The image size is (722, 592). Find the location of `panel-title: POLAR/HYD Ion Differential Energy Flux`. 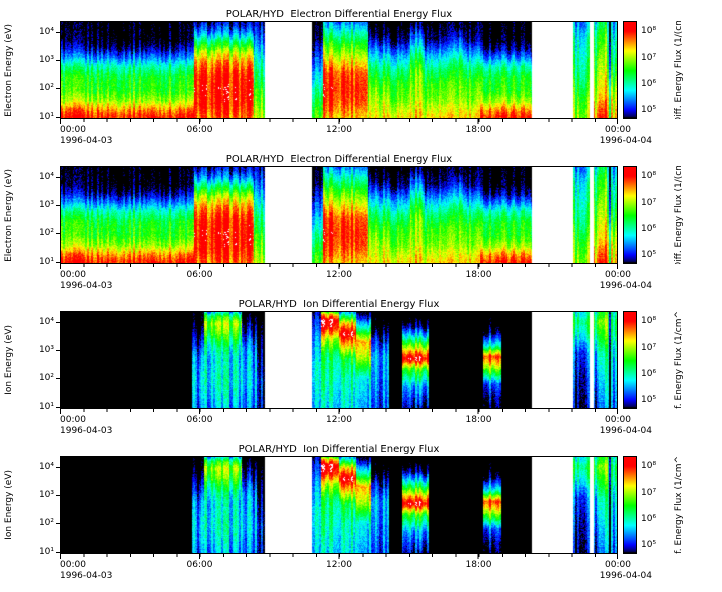

panel-title: POLAR/HYD Ion Differential Energy Flux is located at coordinates (339, 449).